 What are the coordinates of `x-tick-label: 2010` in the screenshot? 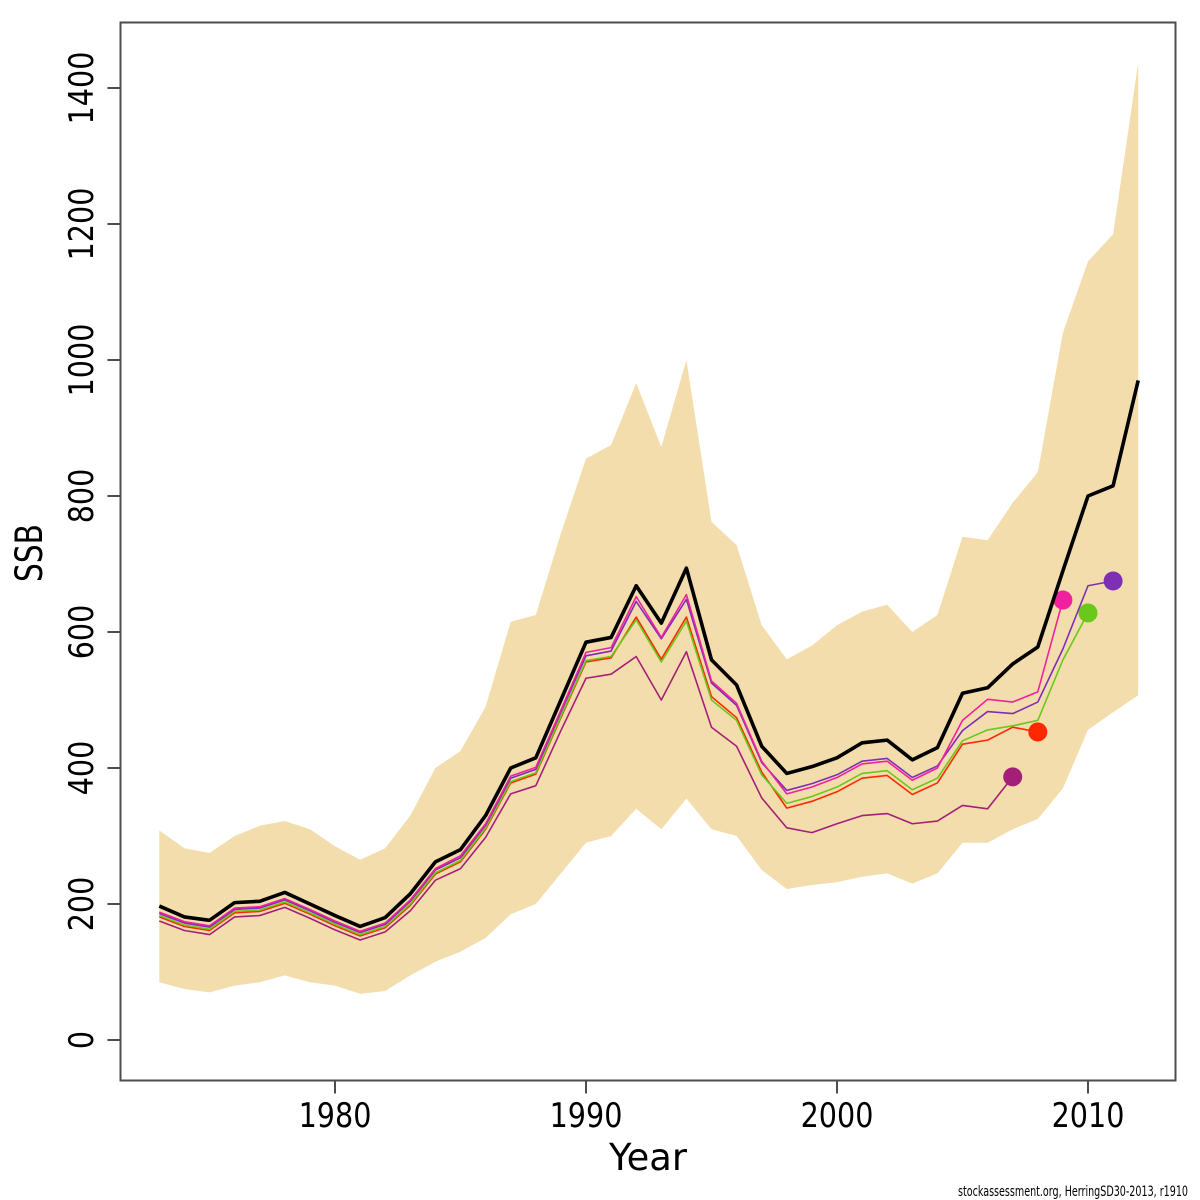 It's located at (1088, 1116).